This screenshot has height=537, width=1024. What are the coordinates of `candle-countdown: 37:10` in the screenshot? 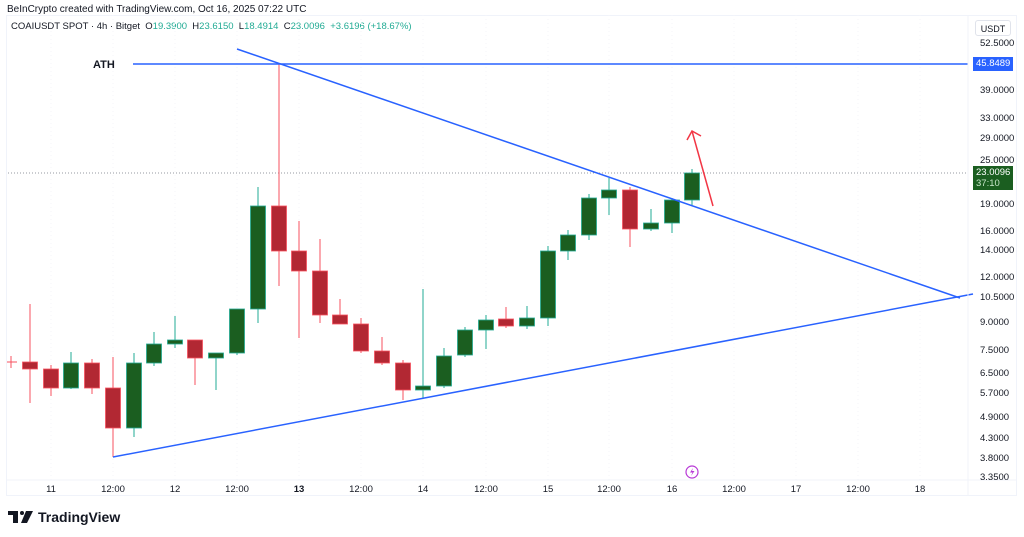 It's located at (988, 183).